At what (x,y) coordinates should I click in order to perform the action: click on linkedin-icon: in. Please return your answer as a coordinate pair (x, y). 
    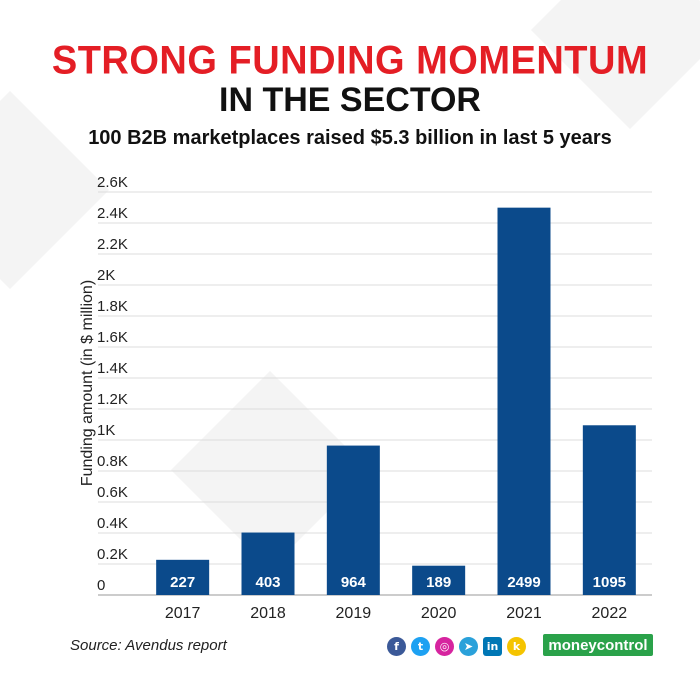
    Looking at the image, I should click on (492, 646).